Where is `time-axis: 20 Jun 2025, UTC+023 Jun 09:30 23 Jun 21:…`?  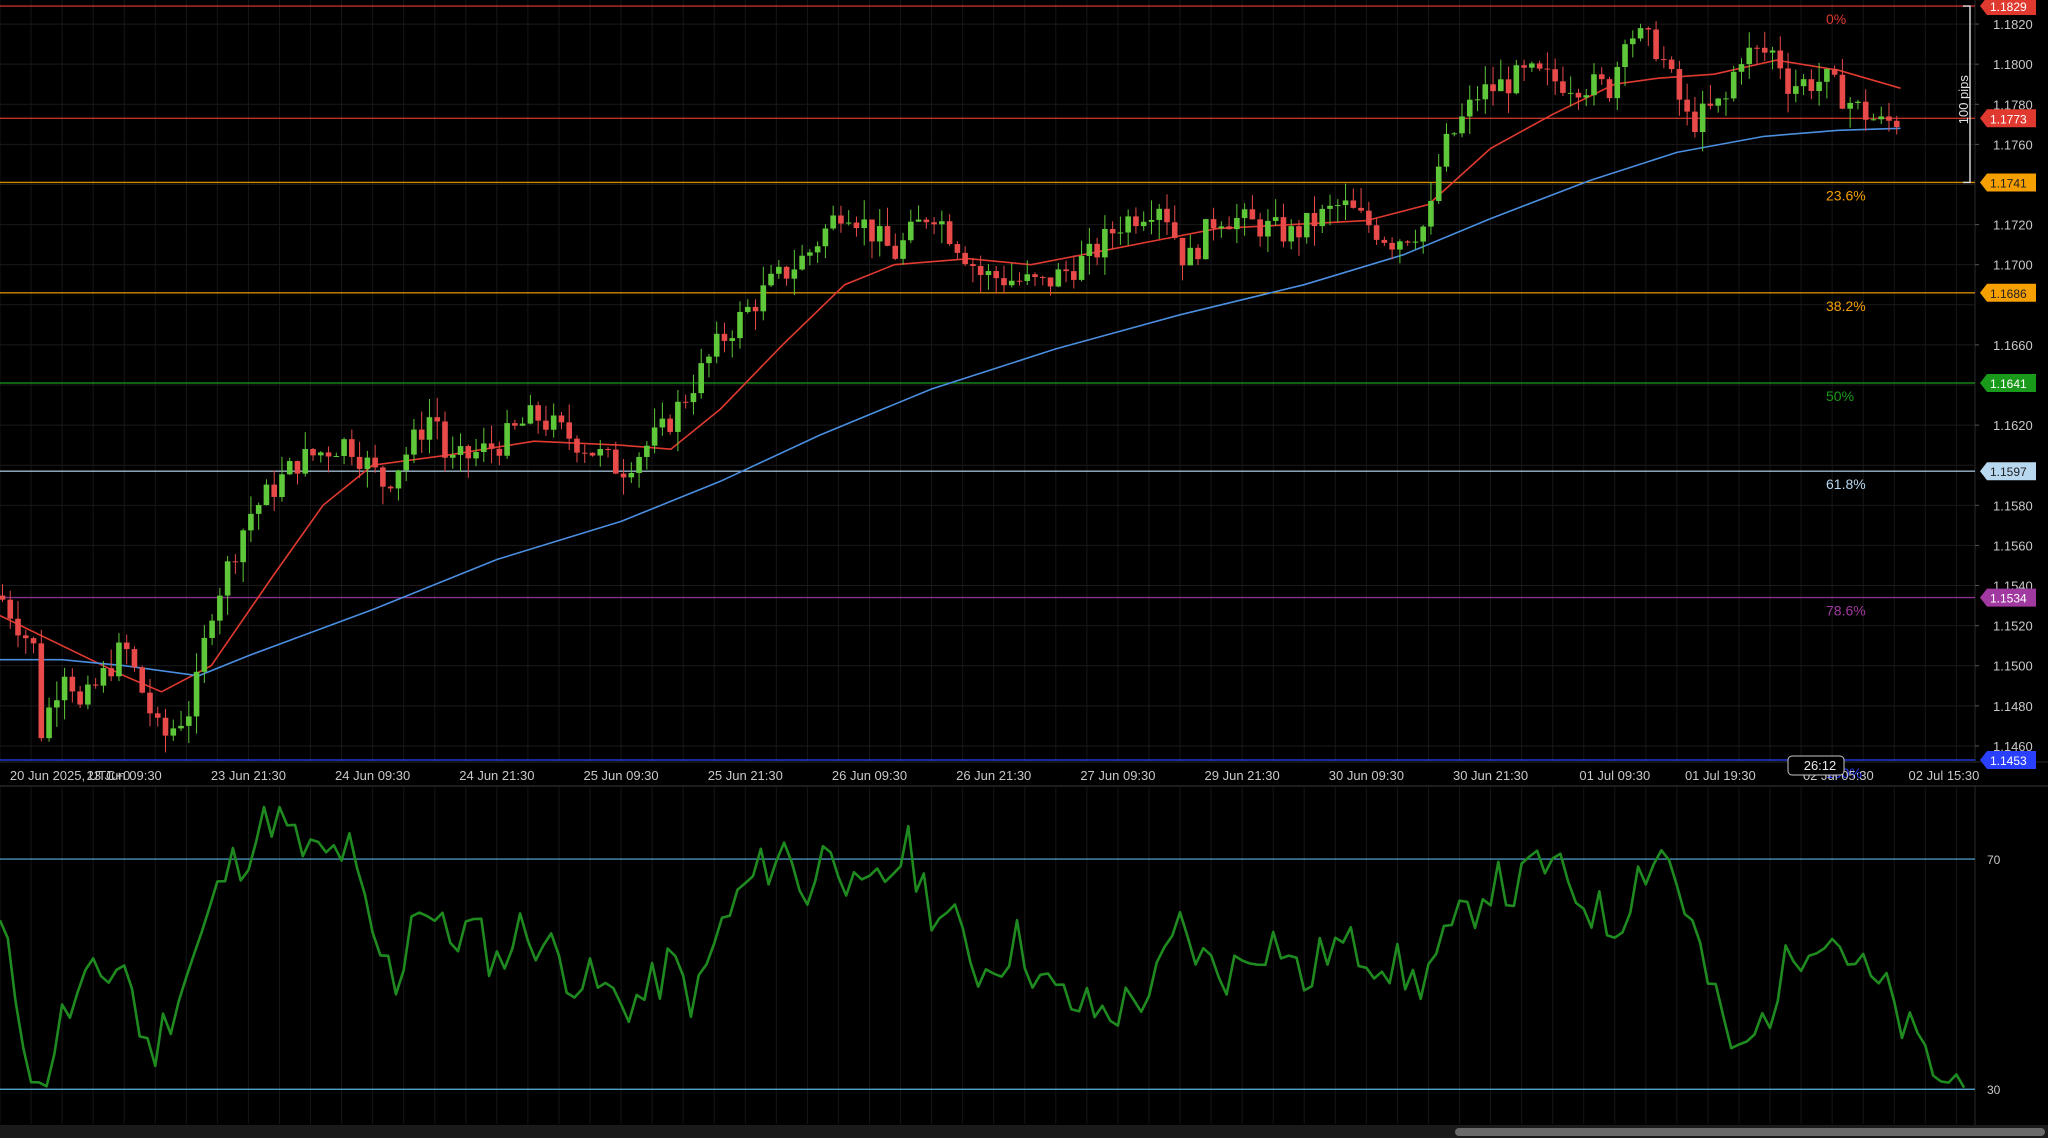 time-axis: 20 Jun 2025, UTC+023 Jun 09:30 23 Jun 21:… is located at coordinates (994, 769).